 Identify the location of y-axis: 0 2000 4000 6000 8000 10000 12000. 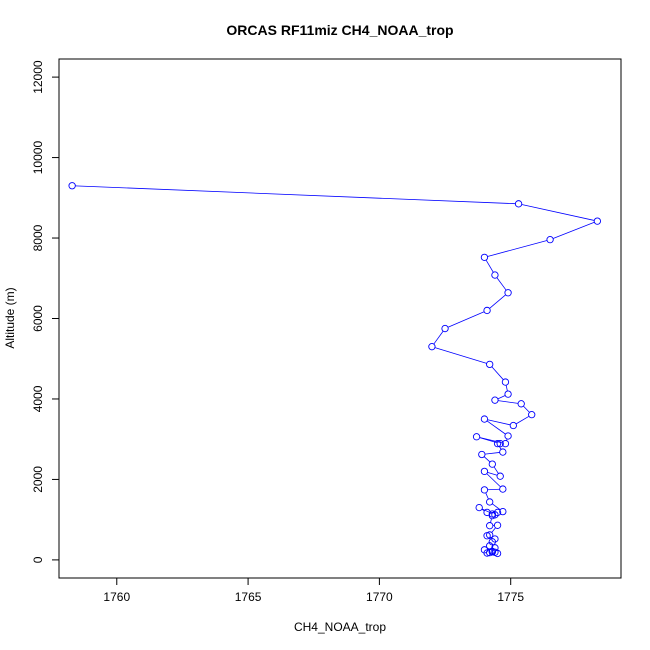
(45, 311).